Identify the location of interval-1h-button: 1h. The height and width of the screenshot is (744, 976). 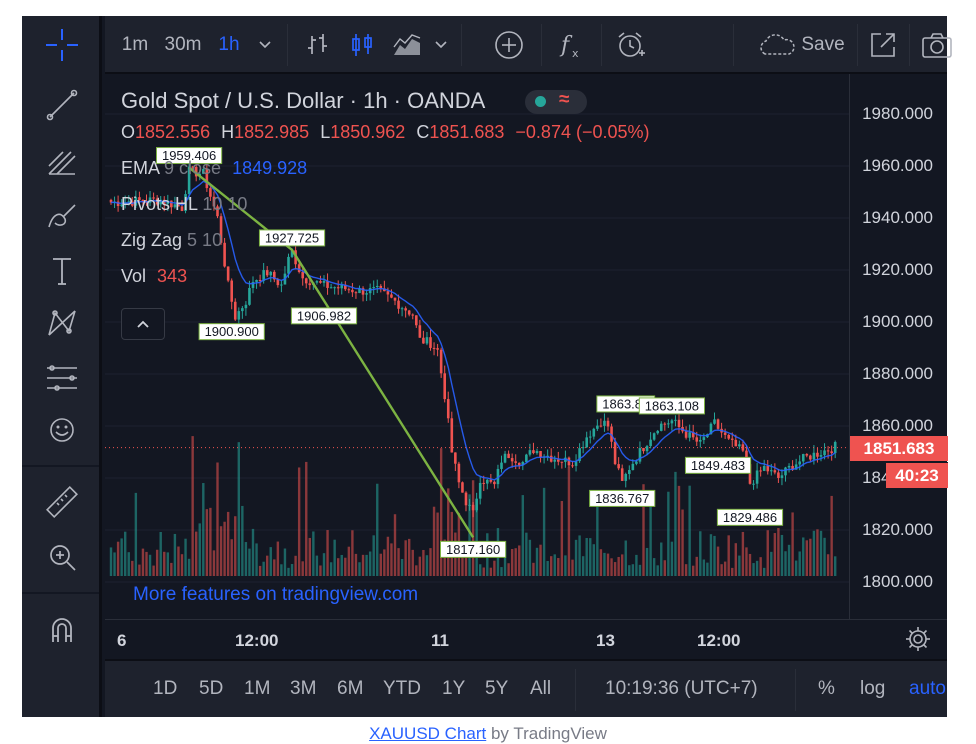
(229, 44).